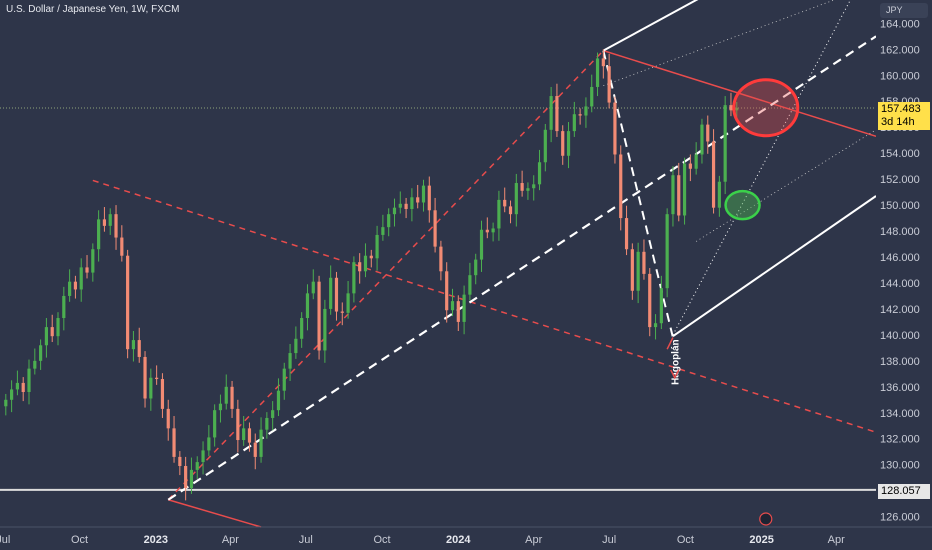 This screenshot has height=550, width=932. What do you see at coordinates (900, 232) in the screenshot?
I see `y-tick-label: 148.000` at bounding box center [900, 232].